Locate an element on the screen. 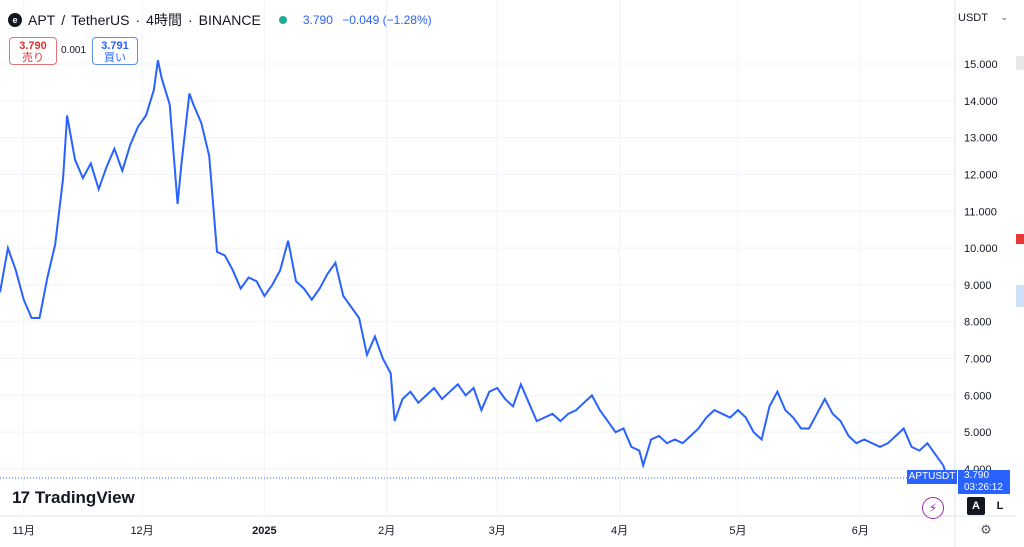 Image resolution: width=1024 pixels, height=547 pixels. quote-name: TetherUS is located at coordinates (100, 20).